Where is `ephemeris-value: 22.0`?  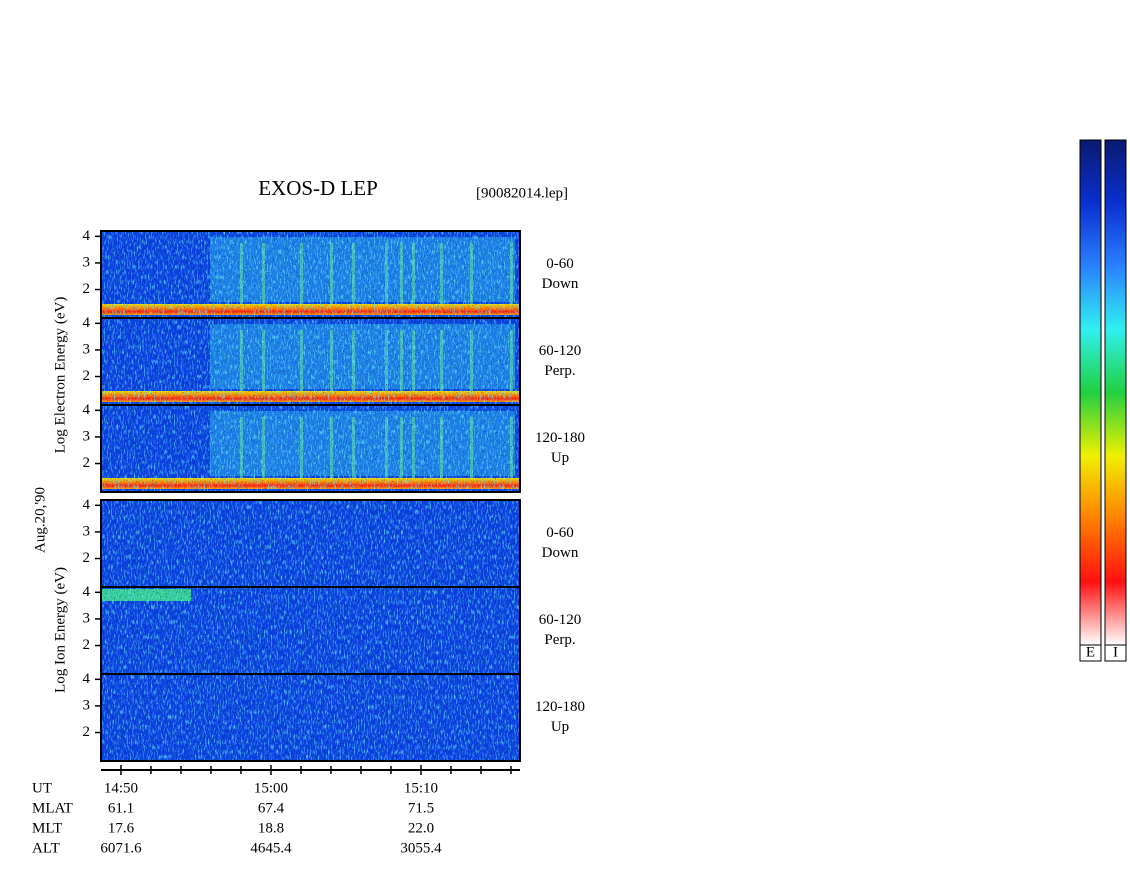 ephemeris-value: 22.0 is located at coordinates (421, 828).